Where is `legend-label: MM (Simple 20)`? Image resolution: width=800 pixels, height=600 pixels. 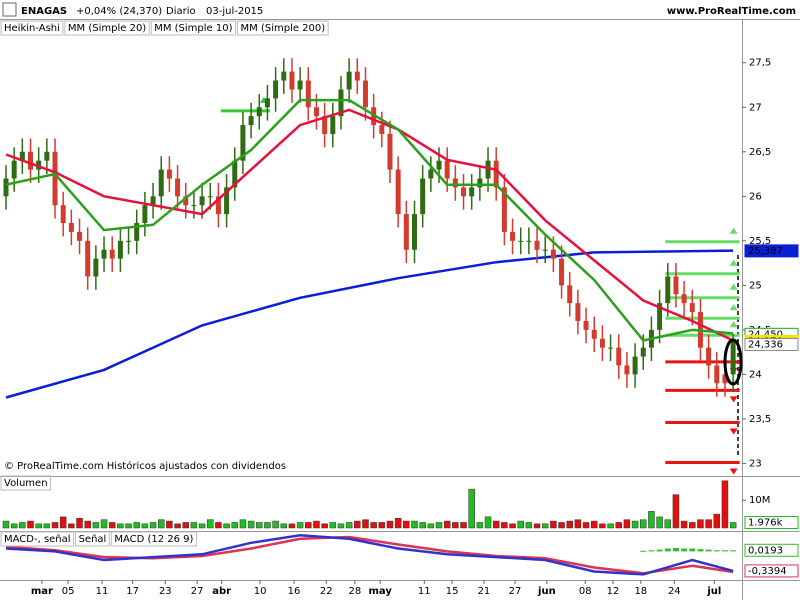
legend-label: MM (Simple 20) is located at coordinates (107, 28).